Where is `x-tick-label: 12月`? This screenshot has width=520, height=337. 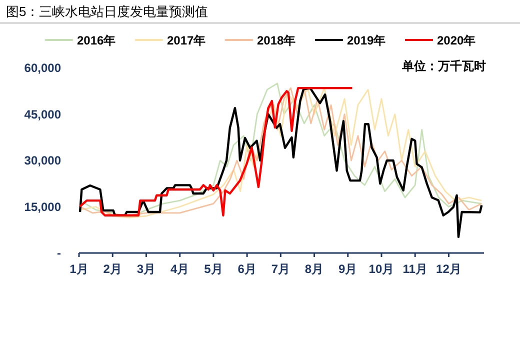 x-tick-label: 12月 is located at coordinates (449, 269).